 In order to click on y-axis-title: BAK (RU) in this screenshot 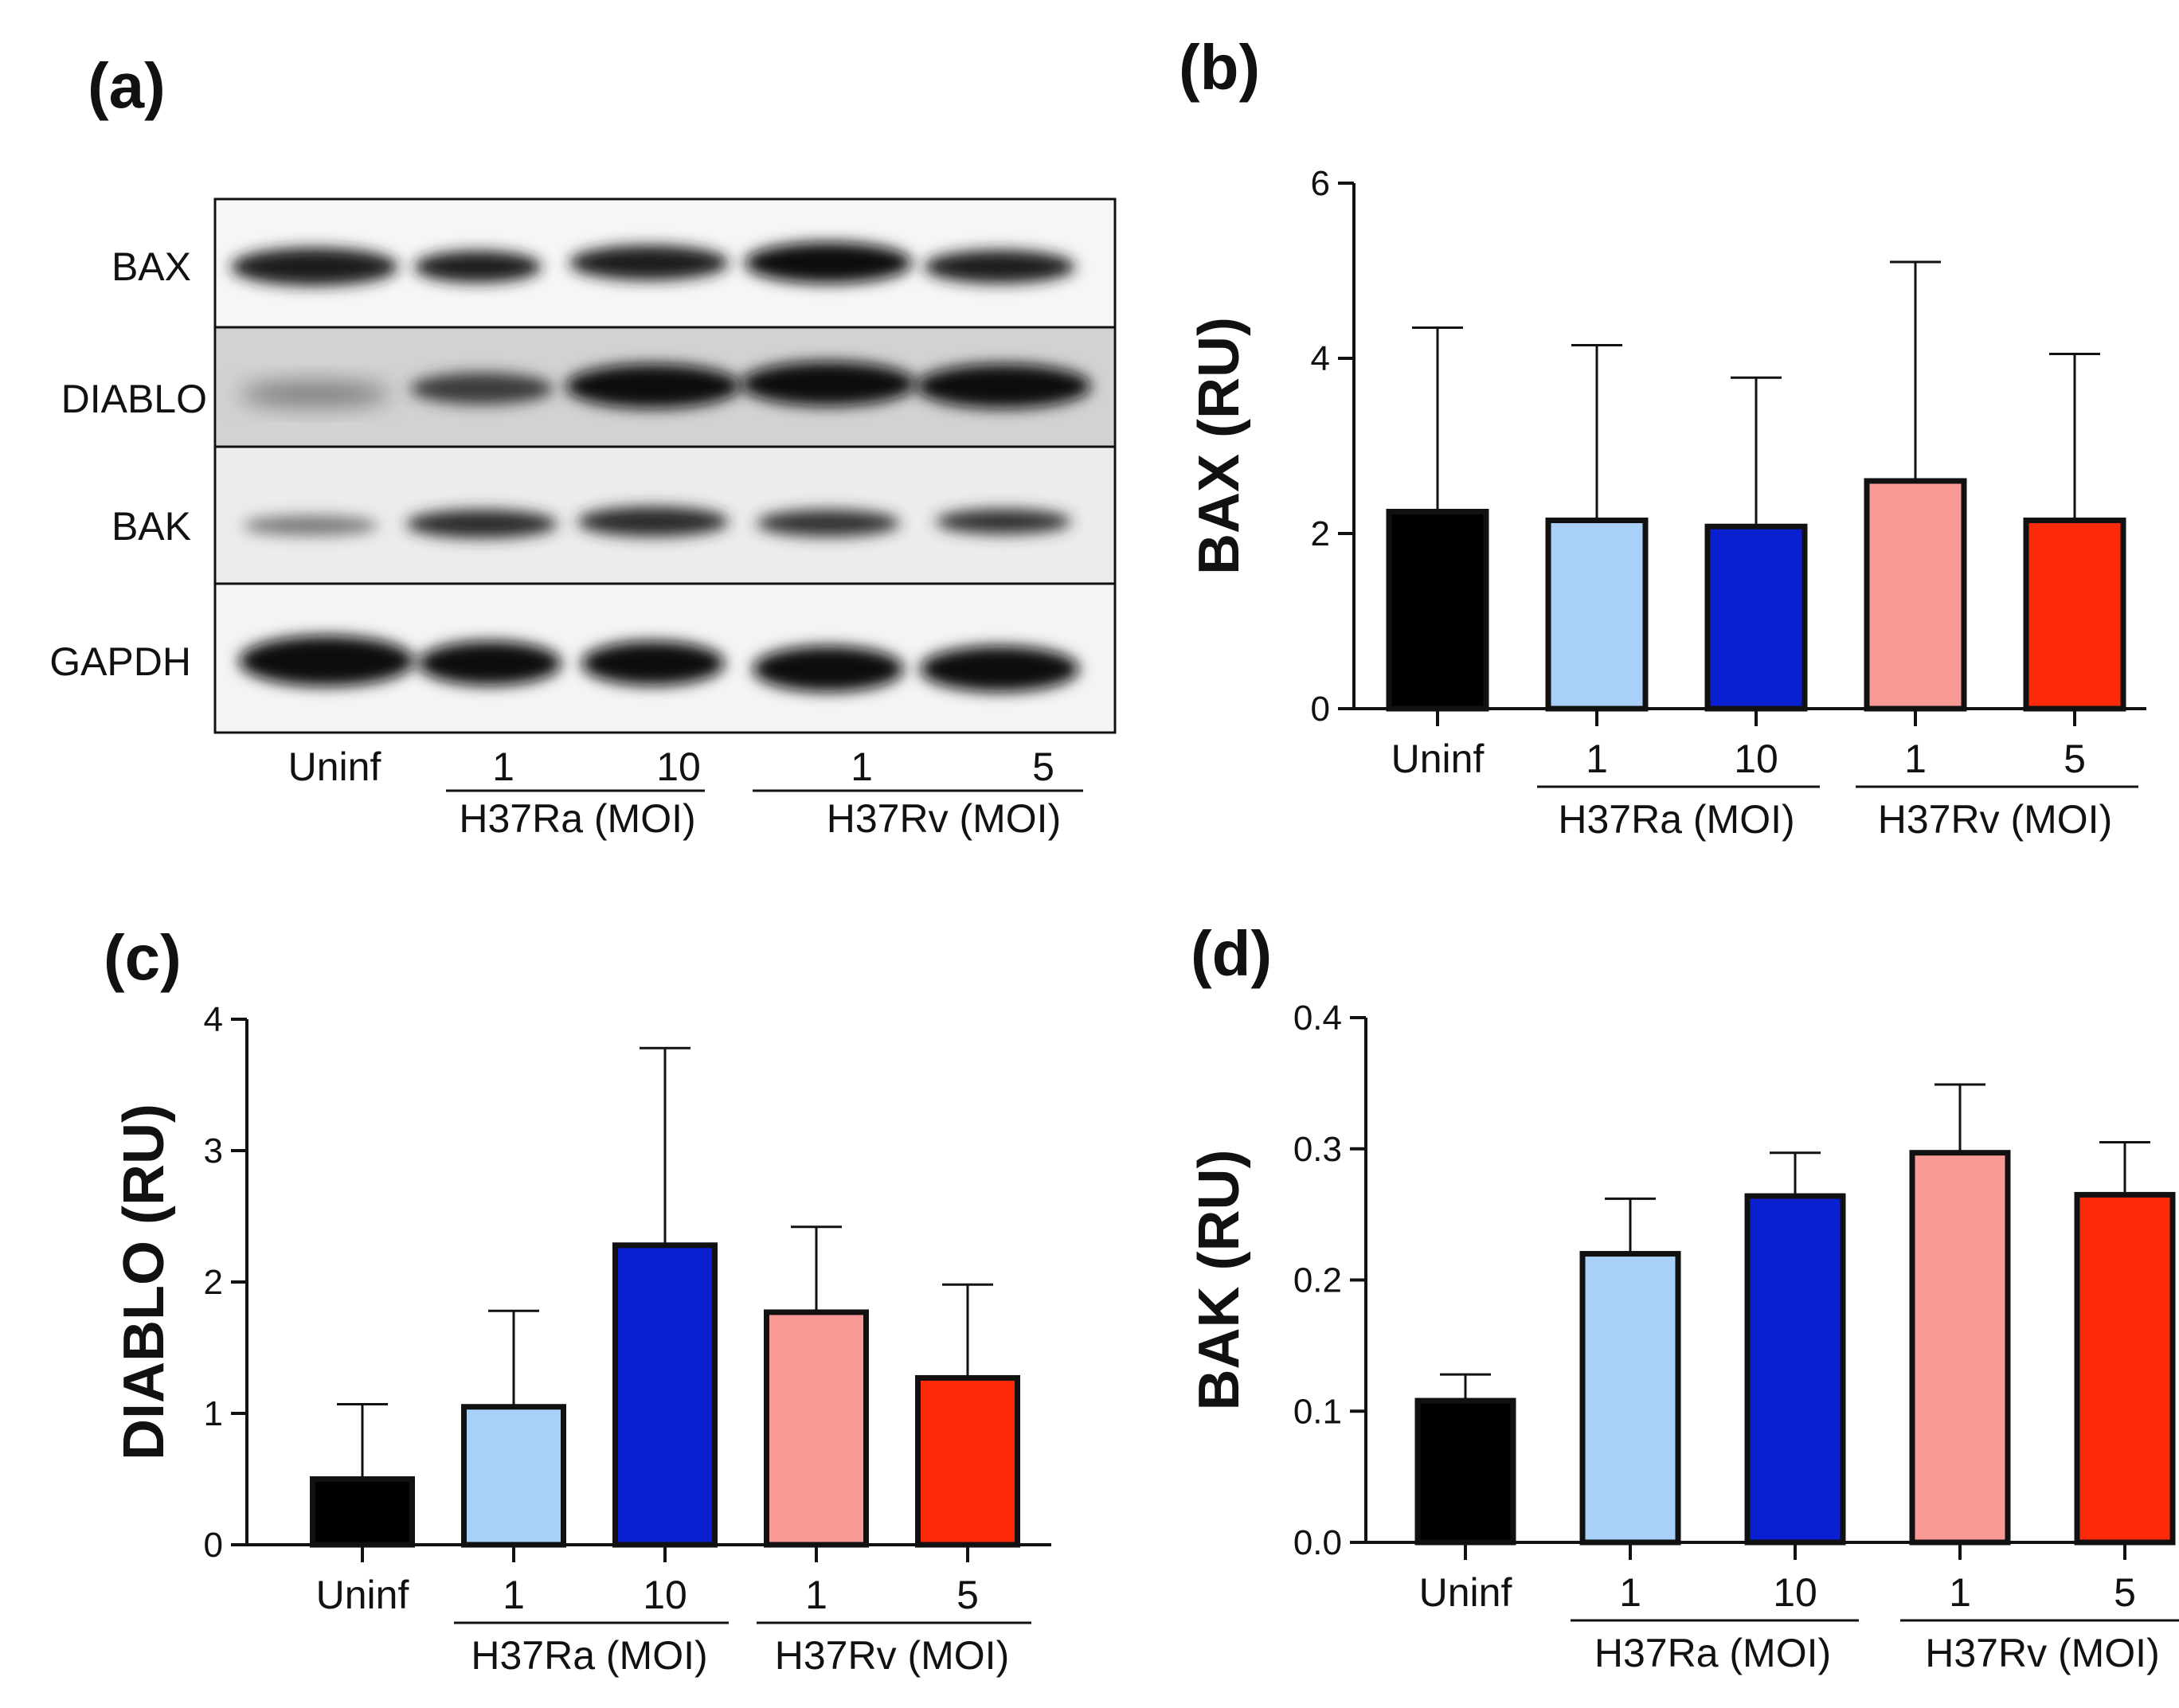, I will do `click(1219, 1280)`.